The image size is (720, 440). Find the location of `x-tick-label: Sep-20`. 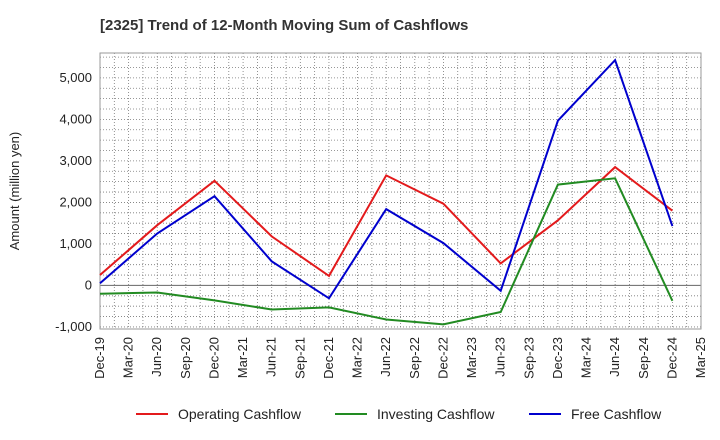

x-tick-label: Sep-20 is located at coordinates (185, 358).